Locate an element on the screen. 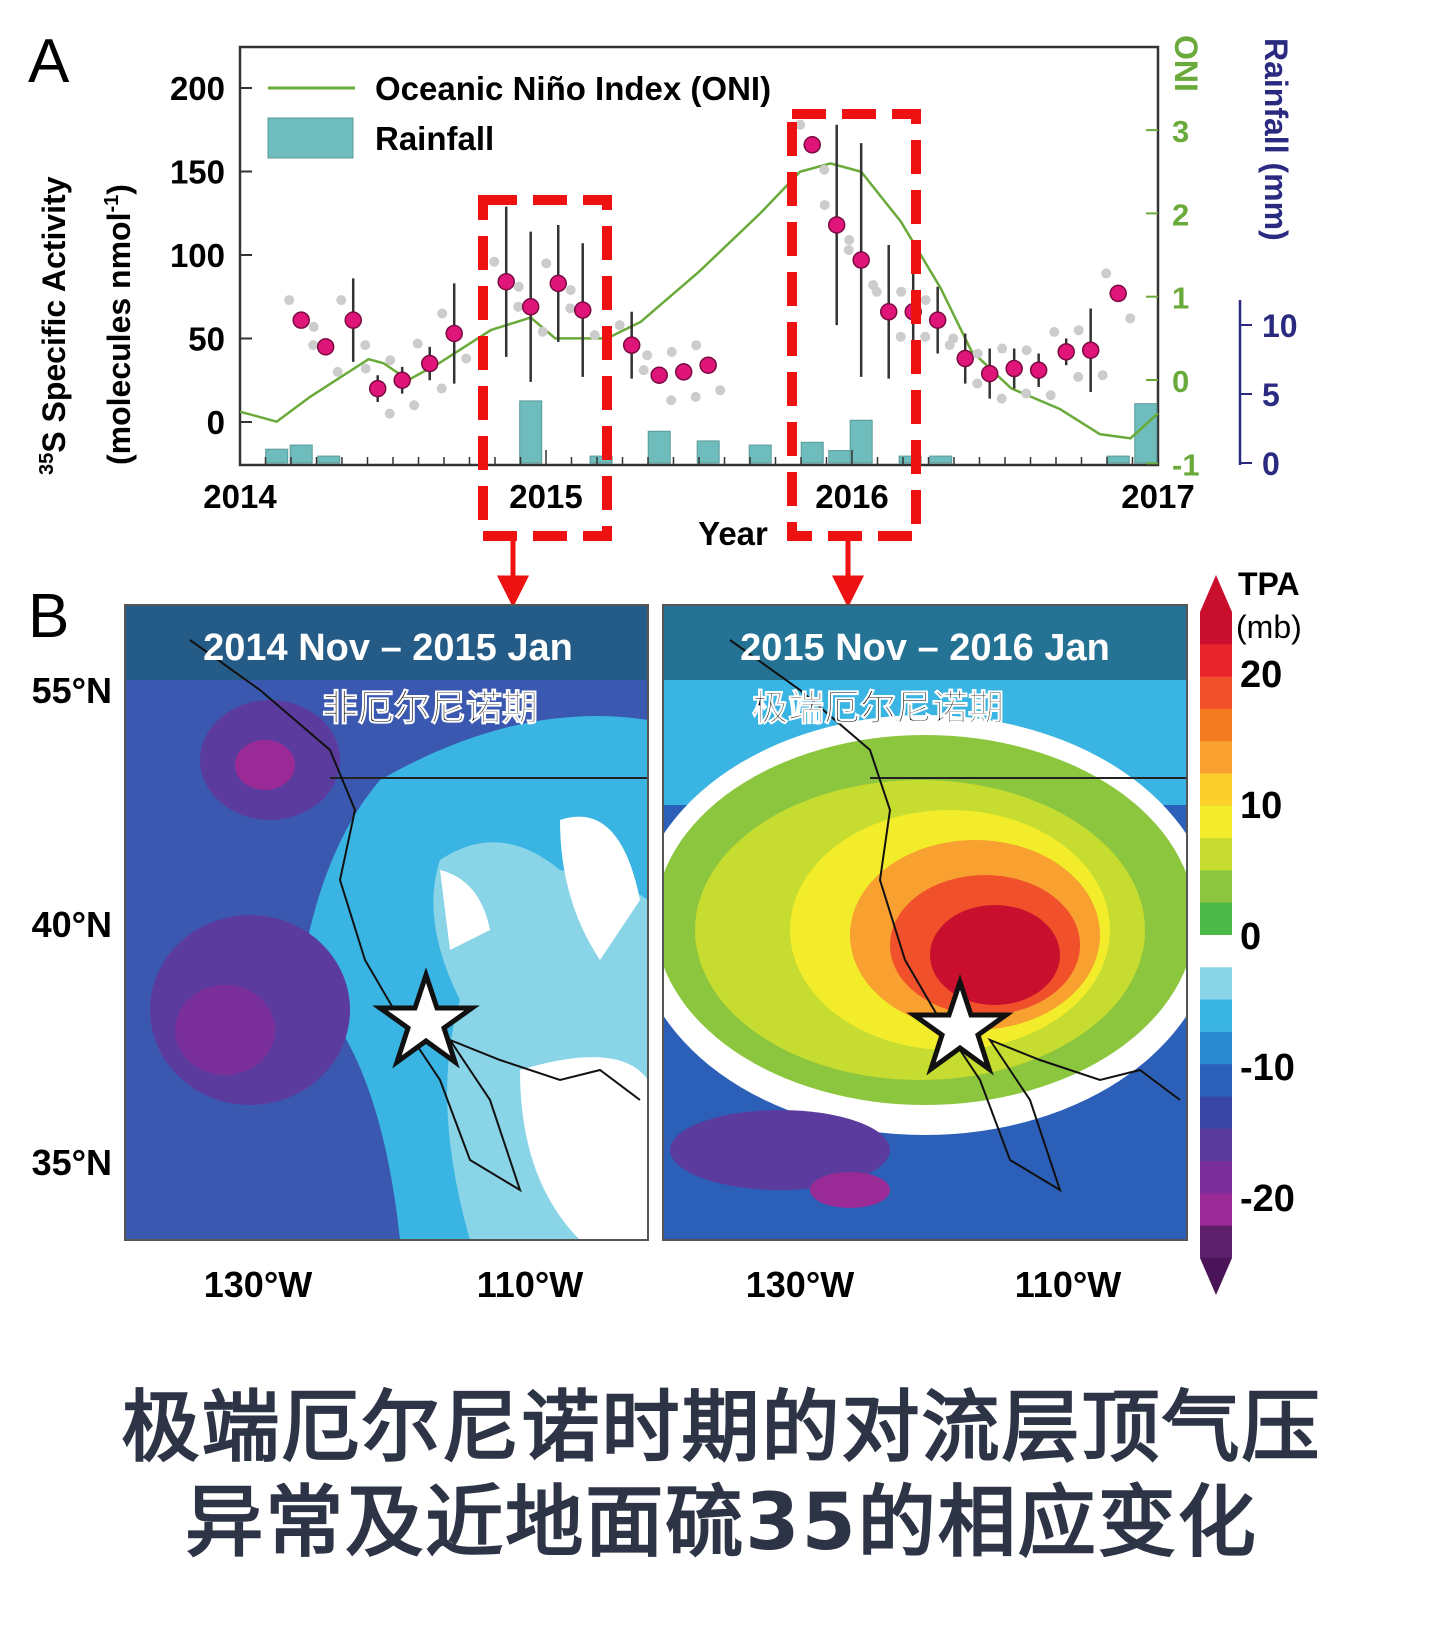 This screenshot has height=1651, width=1443. y-axis-label: 35S Specific Activity is located at coordinates (54, 325).